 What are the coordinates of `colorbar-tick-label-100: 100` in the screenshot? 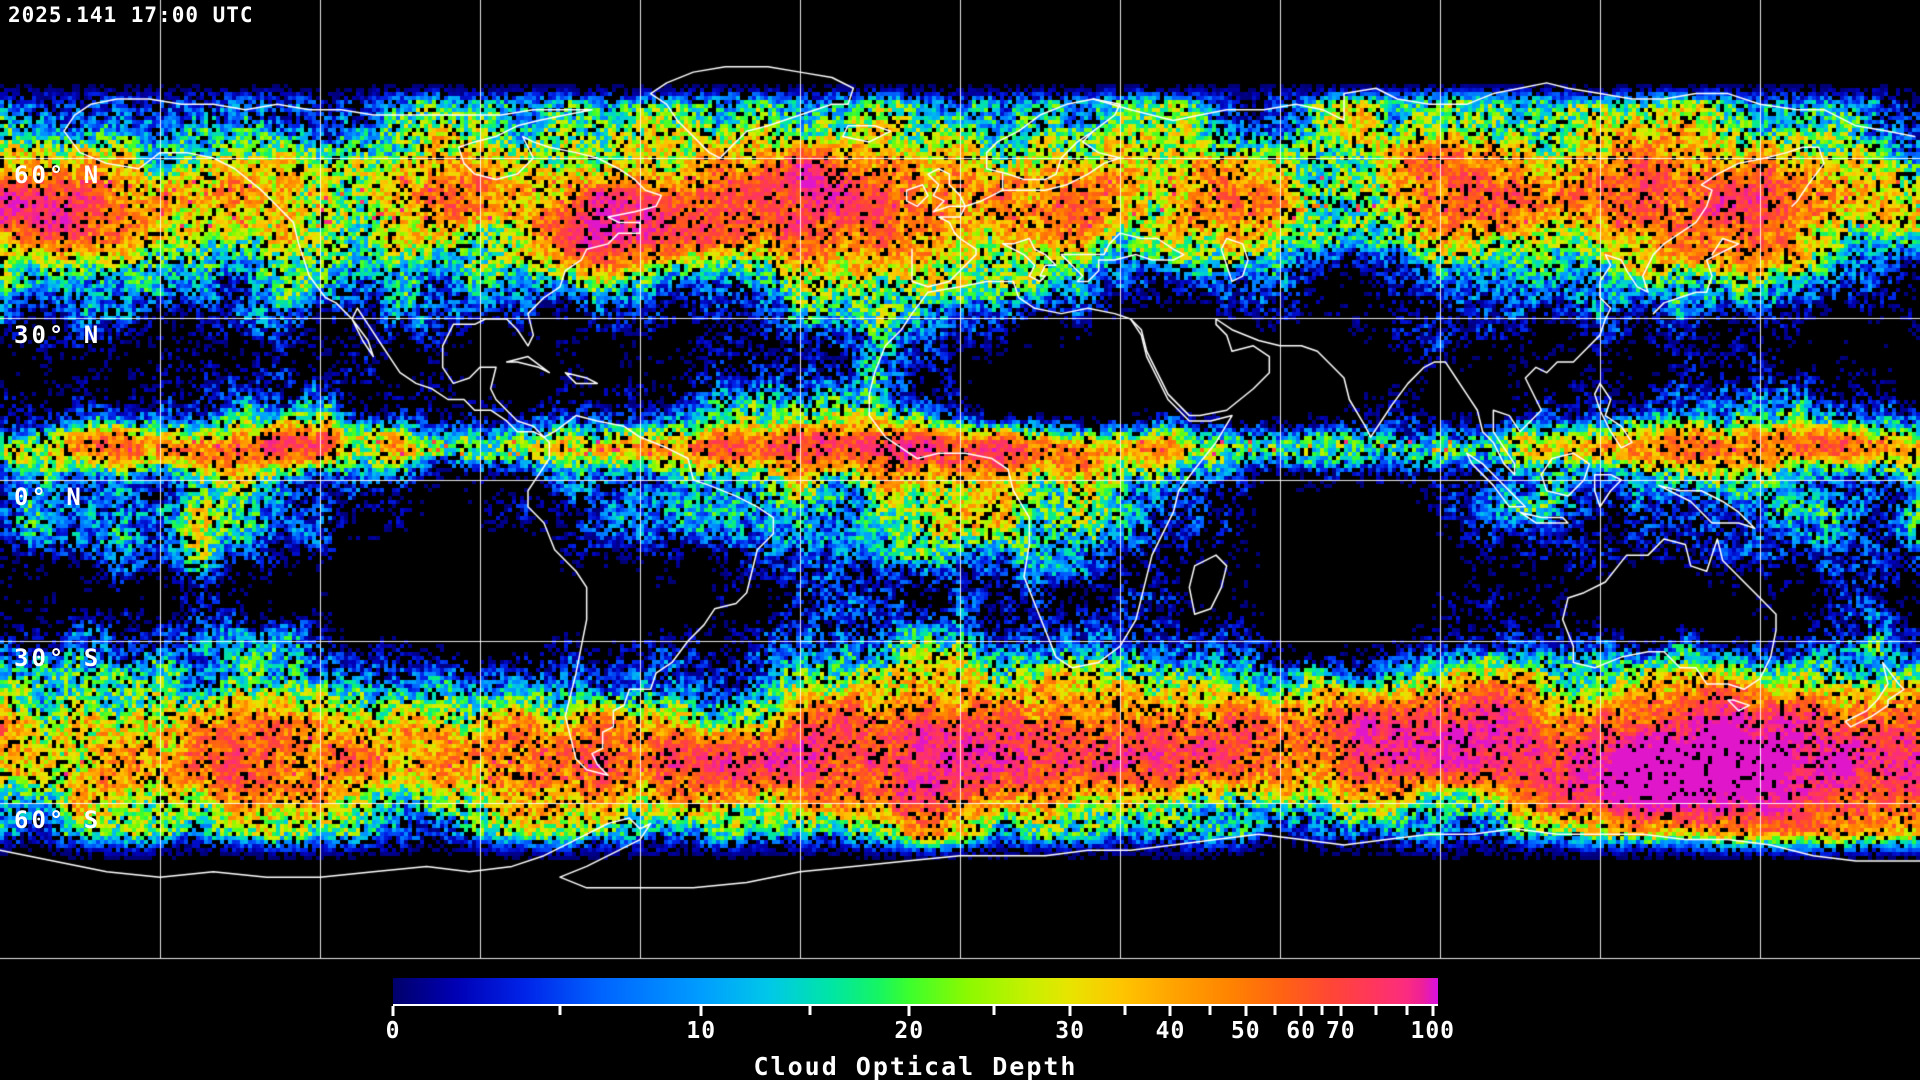 It's located at (1433, 1031).